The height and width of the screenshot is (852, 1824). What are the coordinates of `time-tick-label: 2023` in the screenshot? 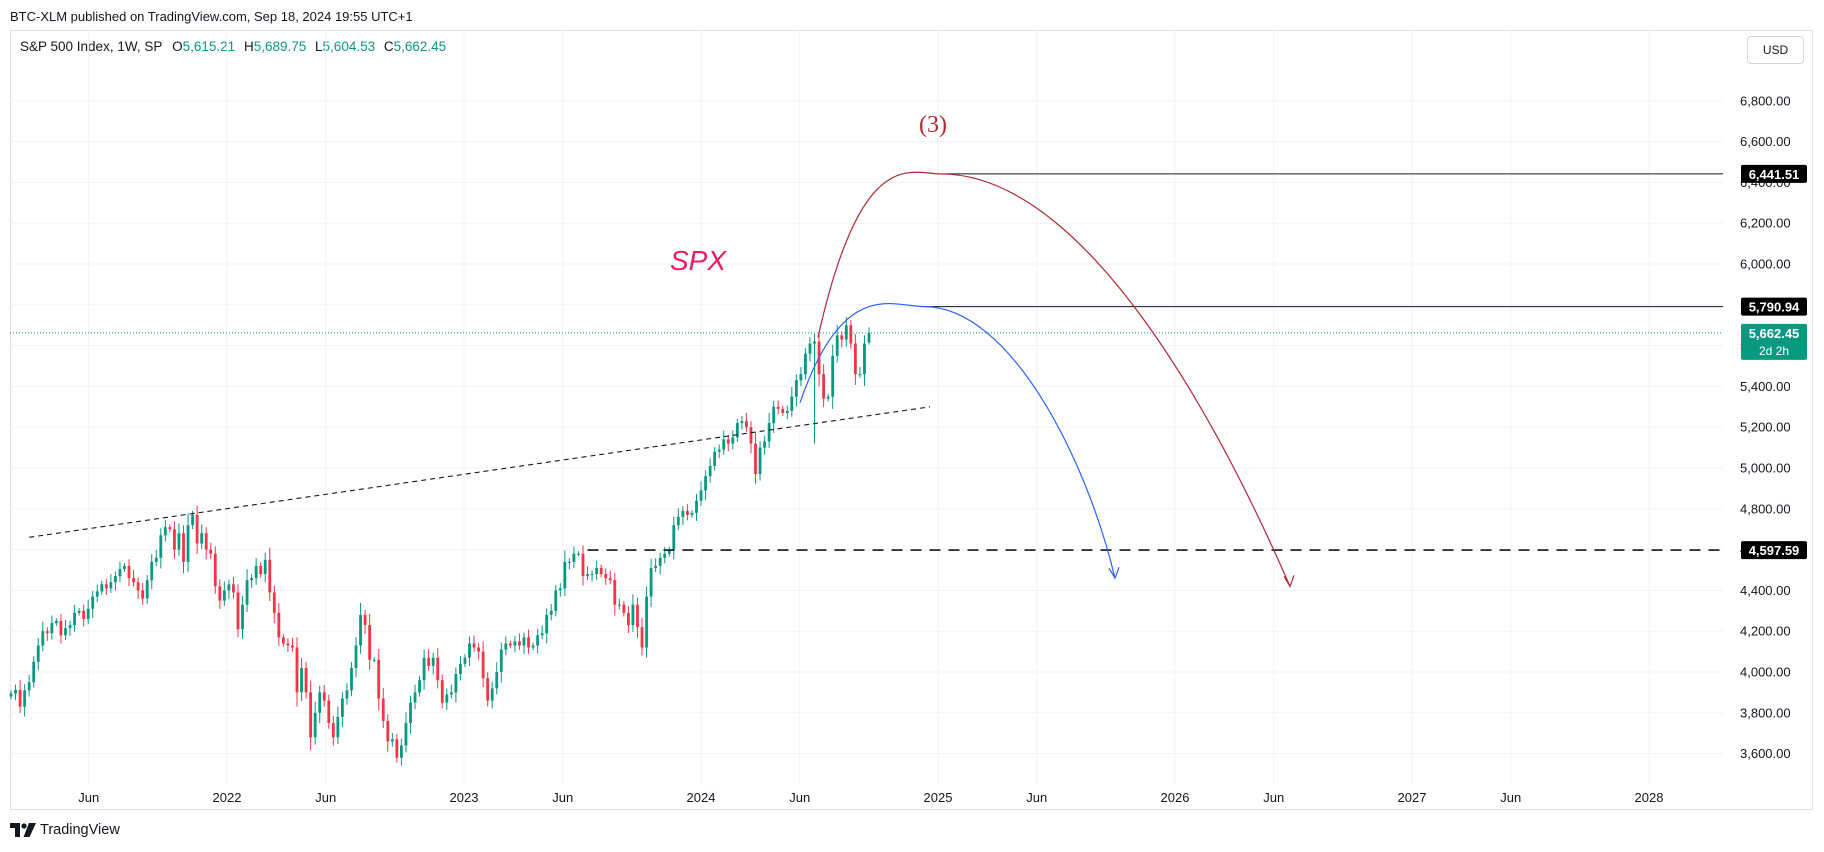 It's located at (464, 797).